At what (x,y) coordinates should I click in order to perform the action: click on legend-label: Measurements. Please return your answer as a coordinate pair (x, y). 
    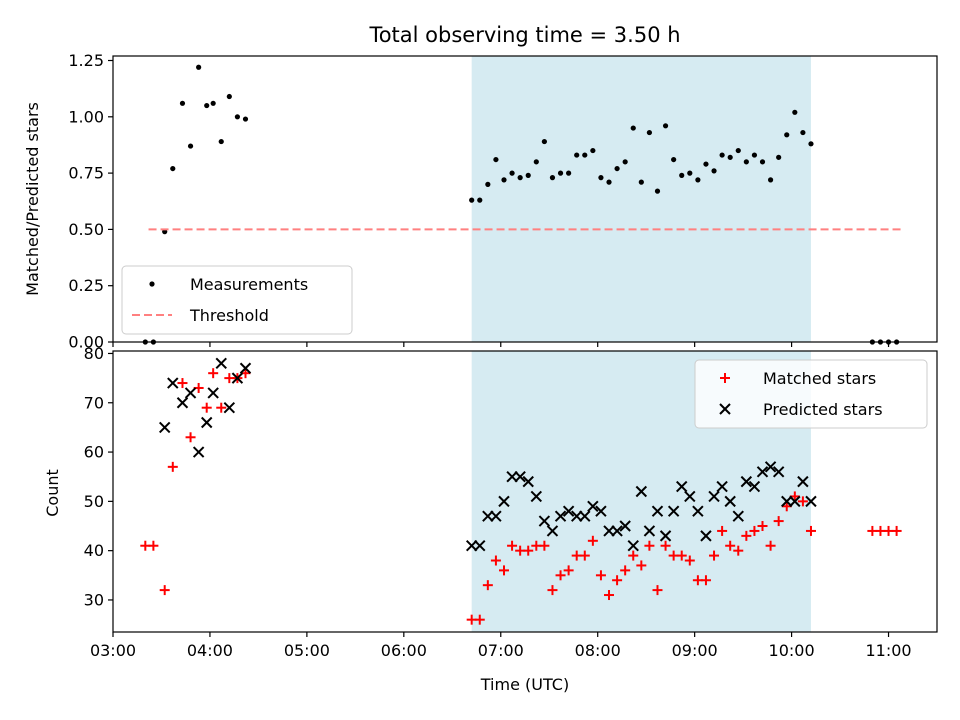
    Looking at the image, I should click on (249, 284).